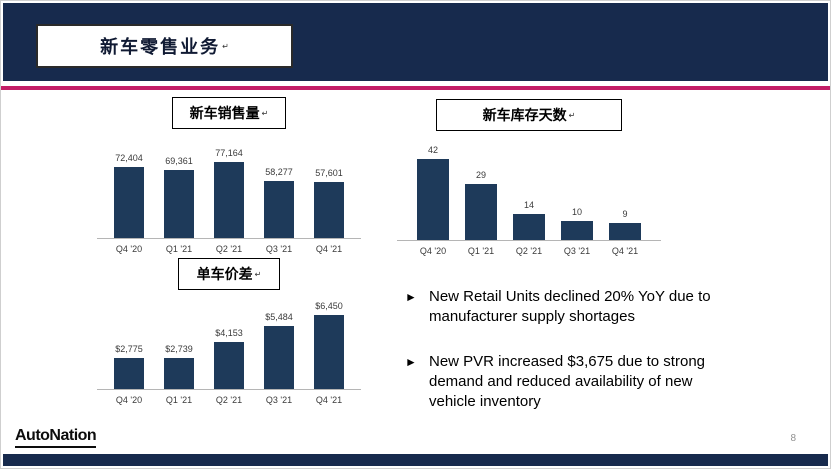 Image resolution: width=831 pixels, height=469 pixels. What do you see at coordinates (480, 175) in the screenshot?
I see `bar-value-label: 29` at bounding box center [480, 175].